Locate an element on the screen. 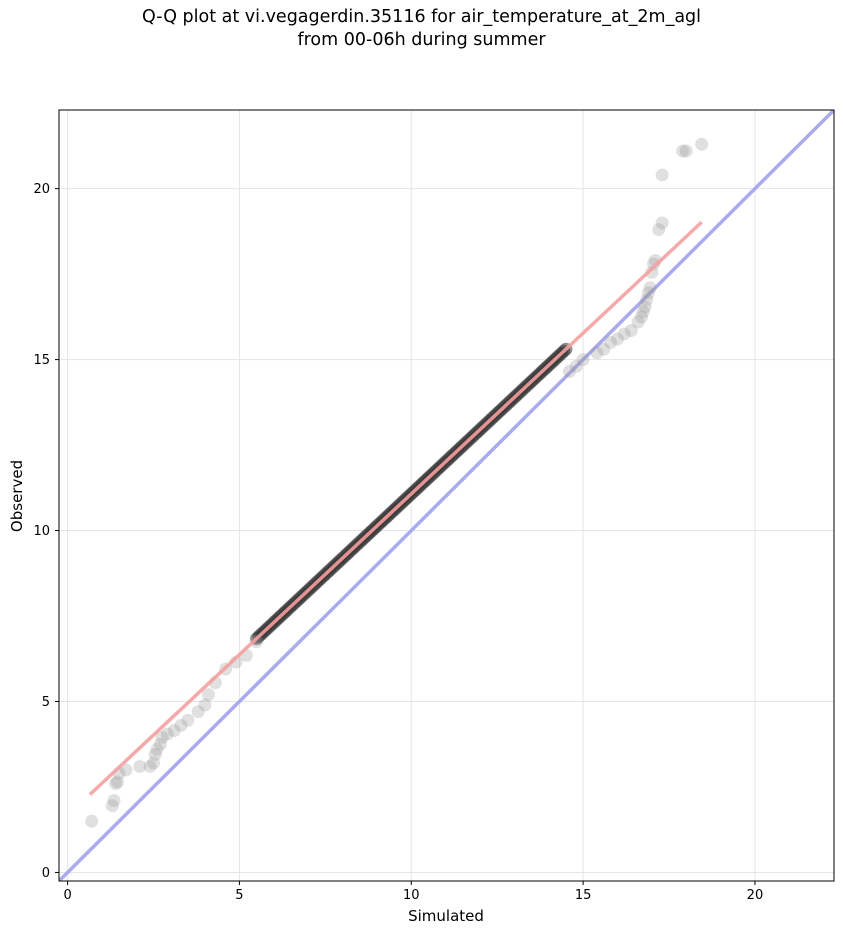 The image size is (843, 934). x-axis-label: Simulated is located at coordinates (446, 916).